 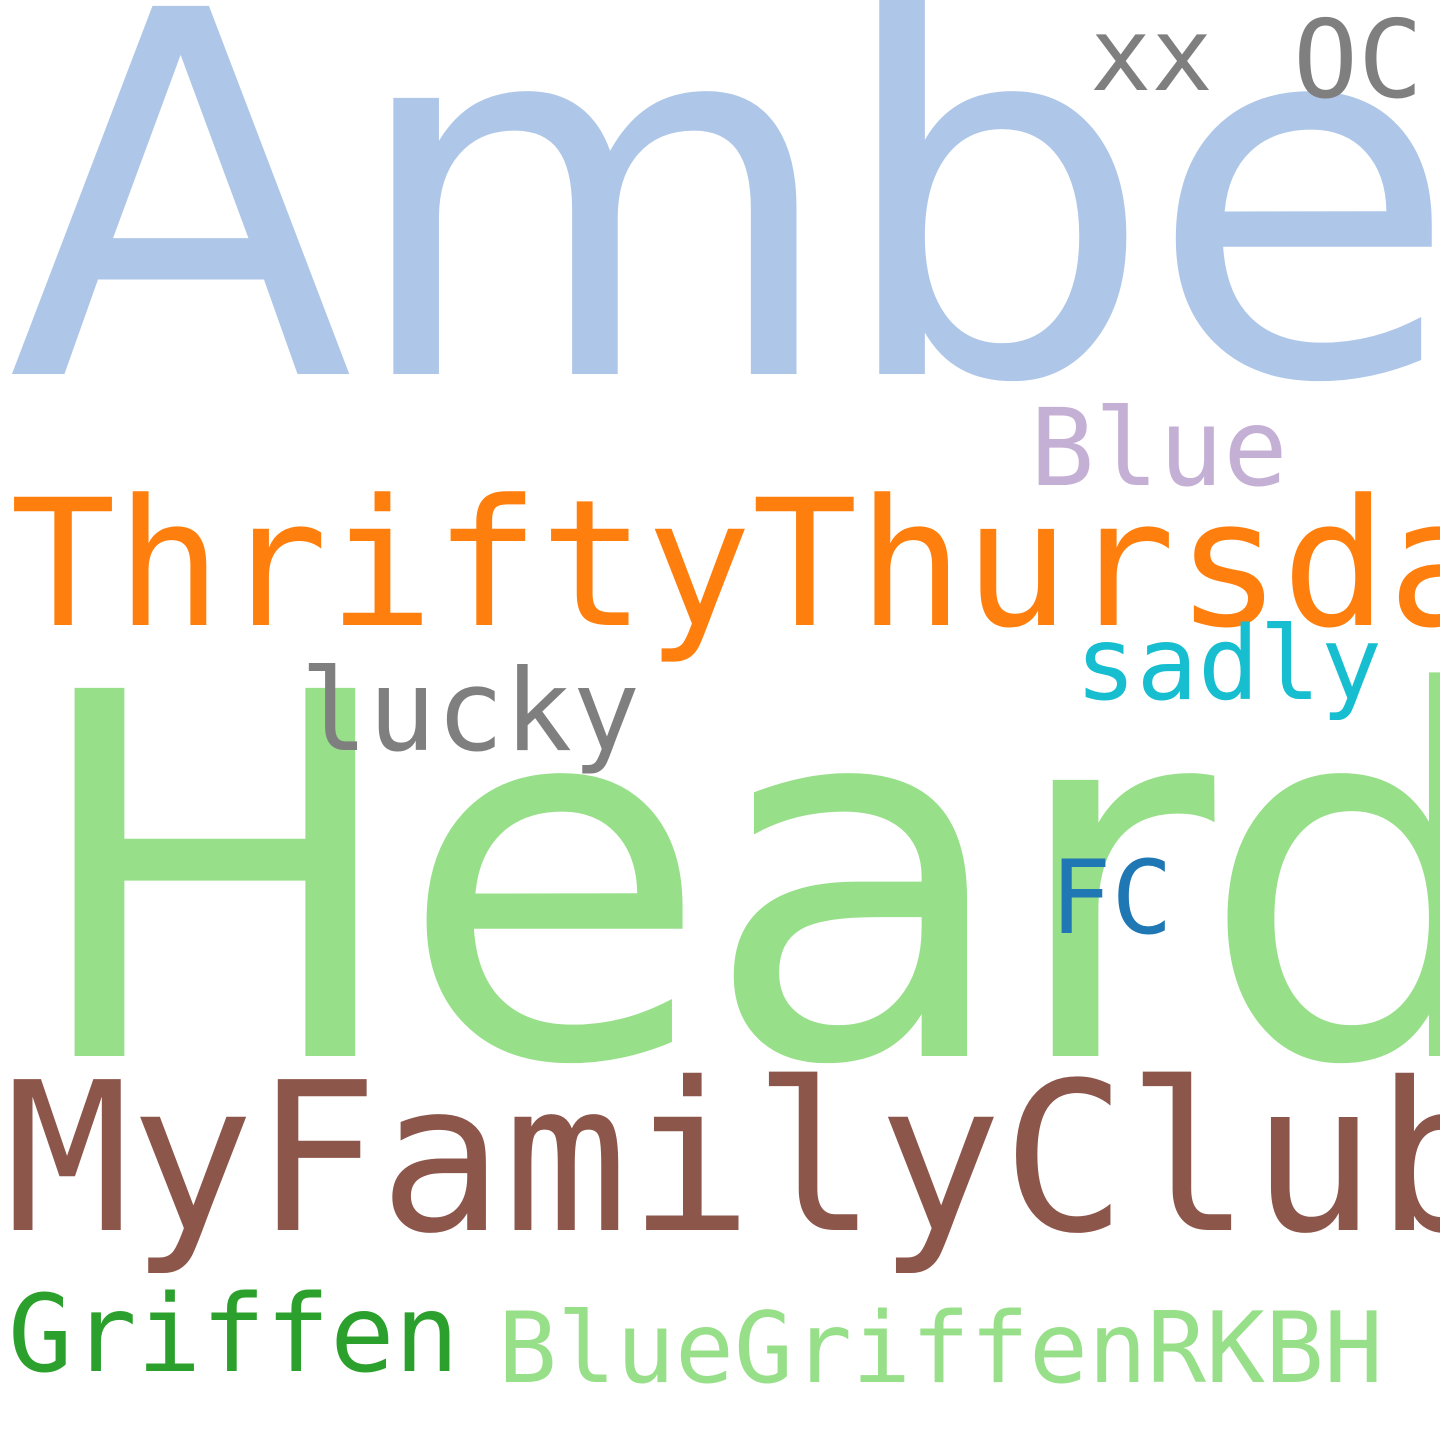 I want to click on word-oc: OC, so click(x=1358, y=61).